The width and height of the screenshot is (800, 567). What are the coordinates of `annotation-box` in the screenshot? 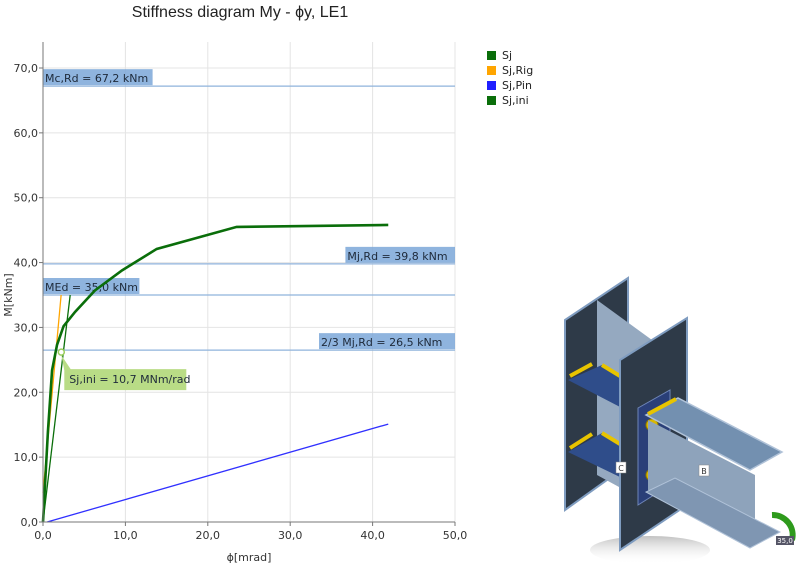 It's located at (125, 380).